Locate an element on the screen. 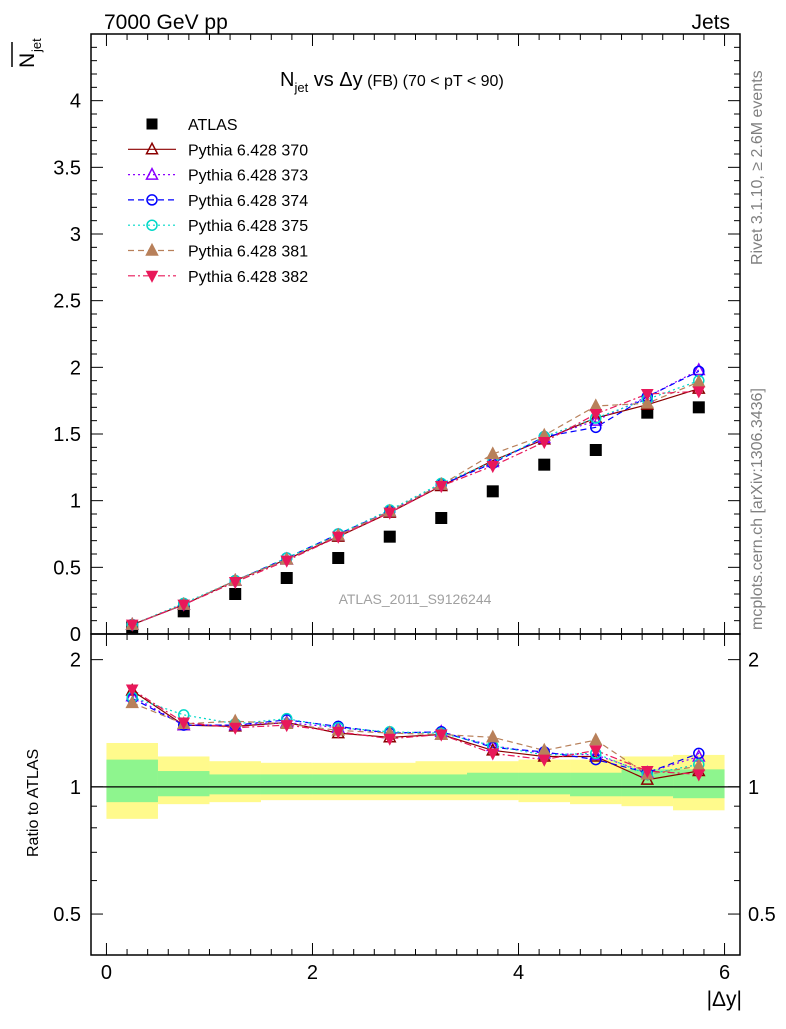  ratio-y-tick-label-right: 2 is located at coordinates (753, 661).